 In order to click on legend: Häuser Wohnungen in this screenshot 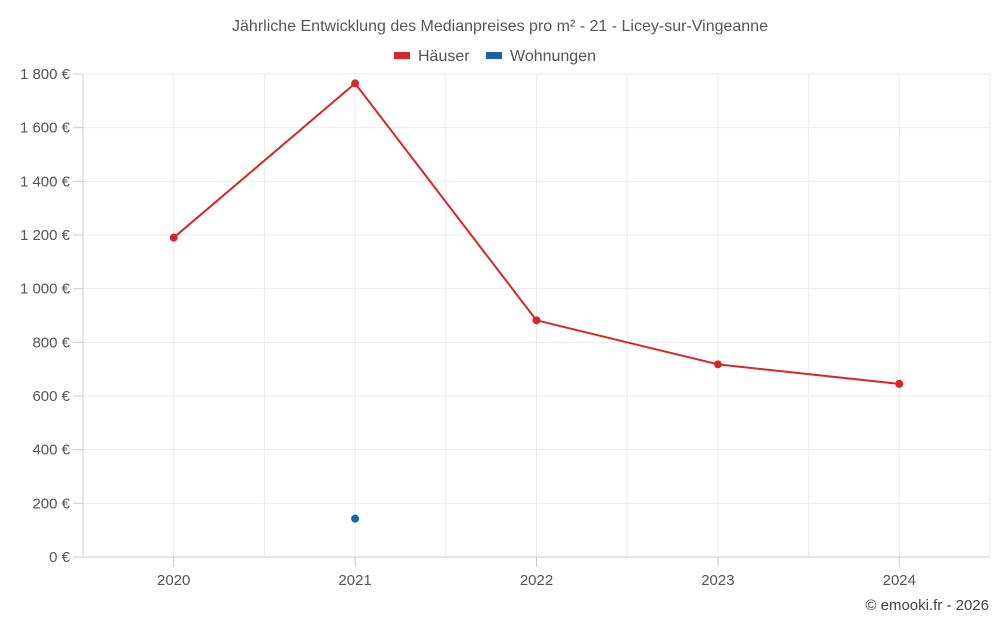, I will do `click(495, 56)`.